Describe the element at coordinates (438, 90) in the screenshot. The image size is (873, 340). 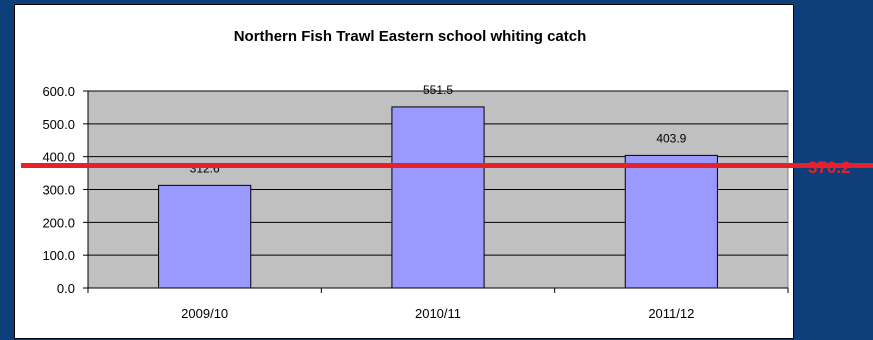
I see `data-label: 551.5` at that location.